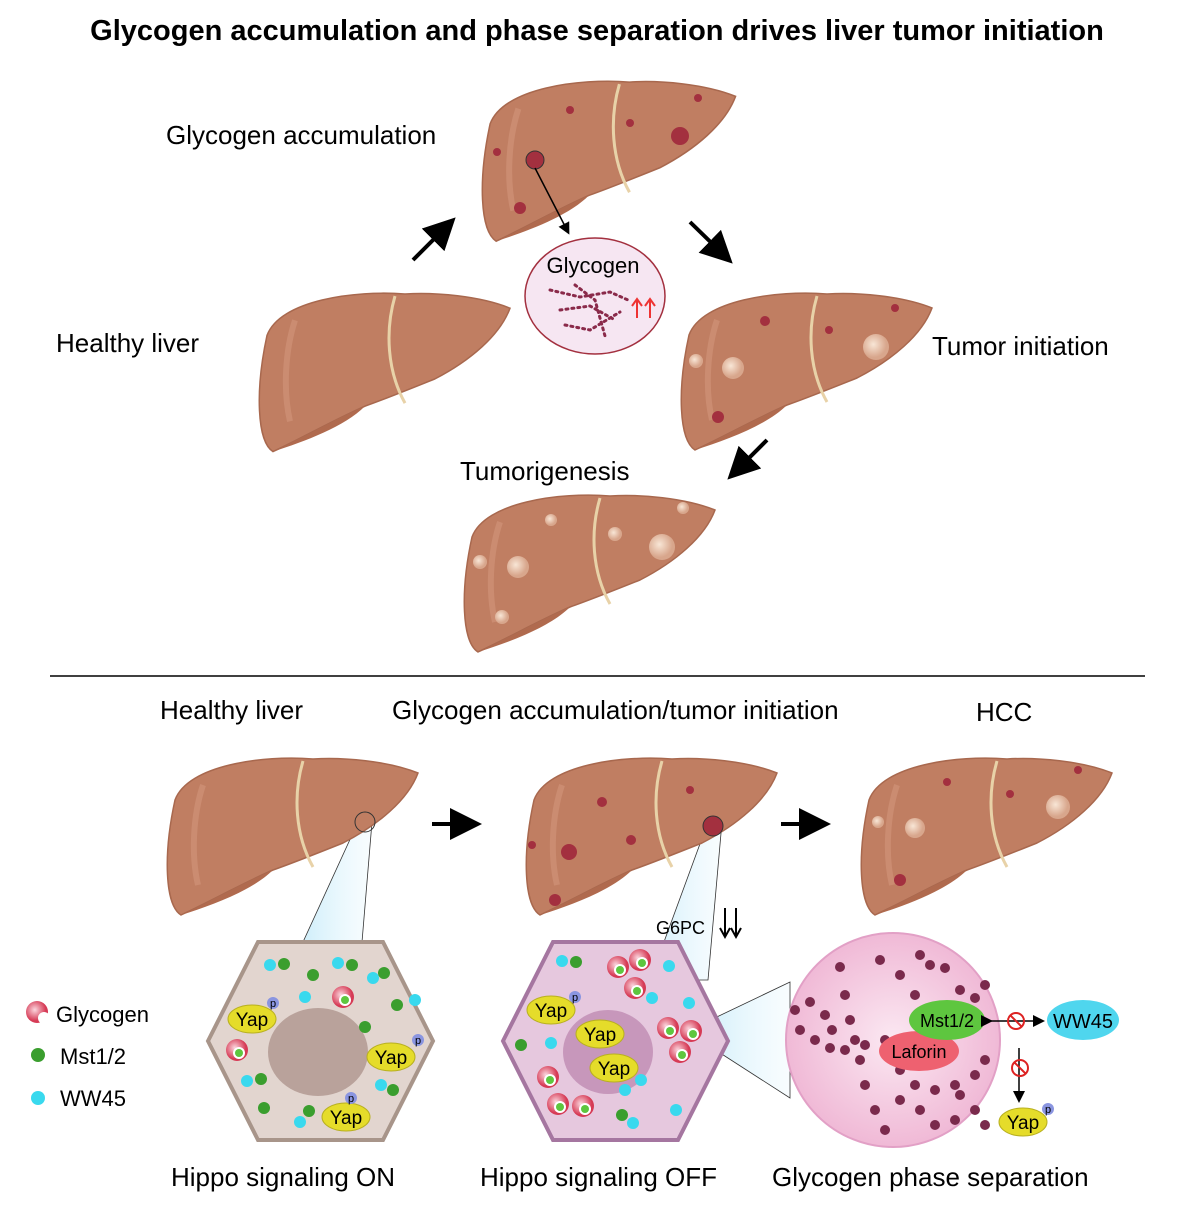  Describe the element at coordinates (930, 1177) in the screenshot. I see `caption-phase-separation: Glycogen phase separation` at that location.